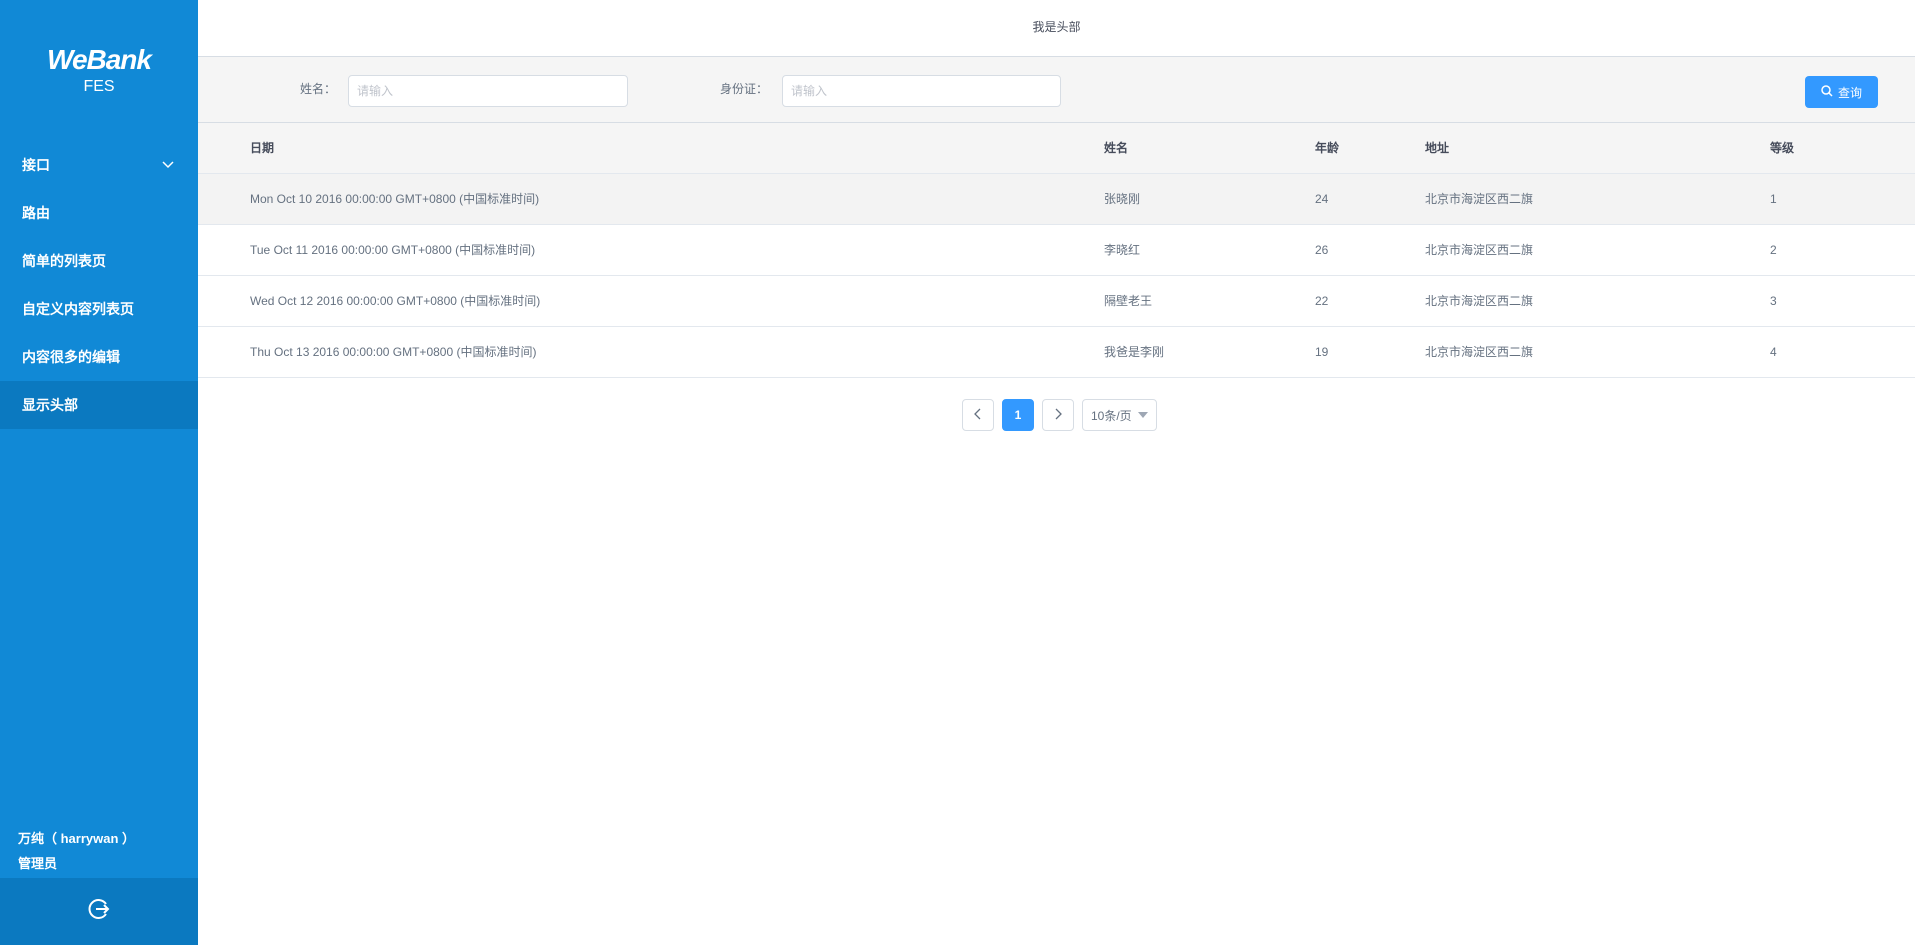 Image resolution: width=1915 pixels, height=945 pixels. Describe the element at coordinates (36, 165) in the screenshot. I see `sidebar-item-label: 接口` at that location.